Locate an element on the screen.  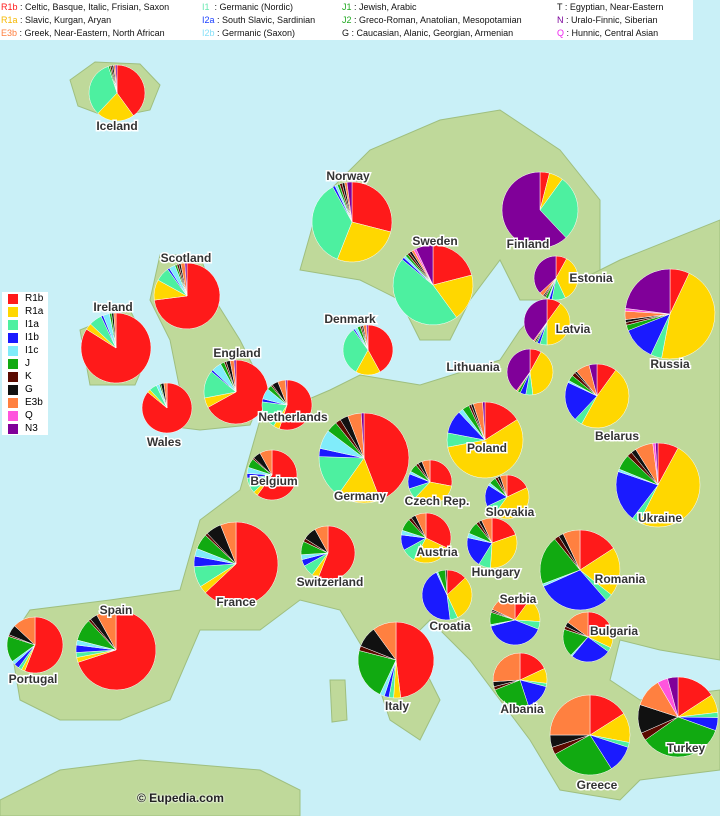
legend-code: I1 is located at coordinates (206, 7).